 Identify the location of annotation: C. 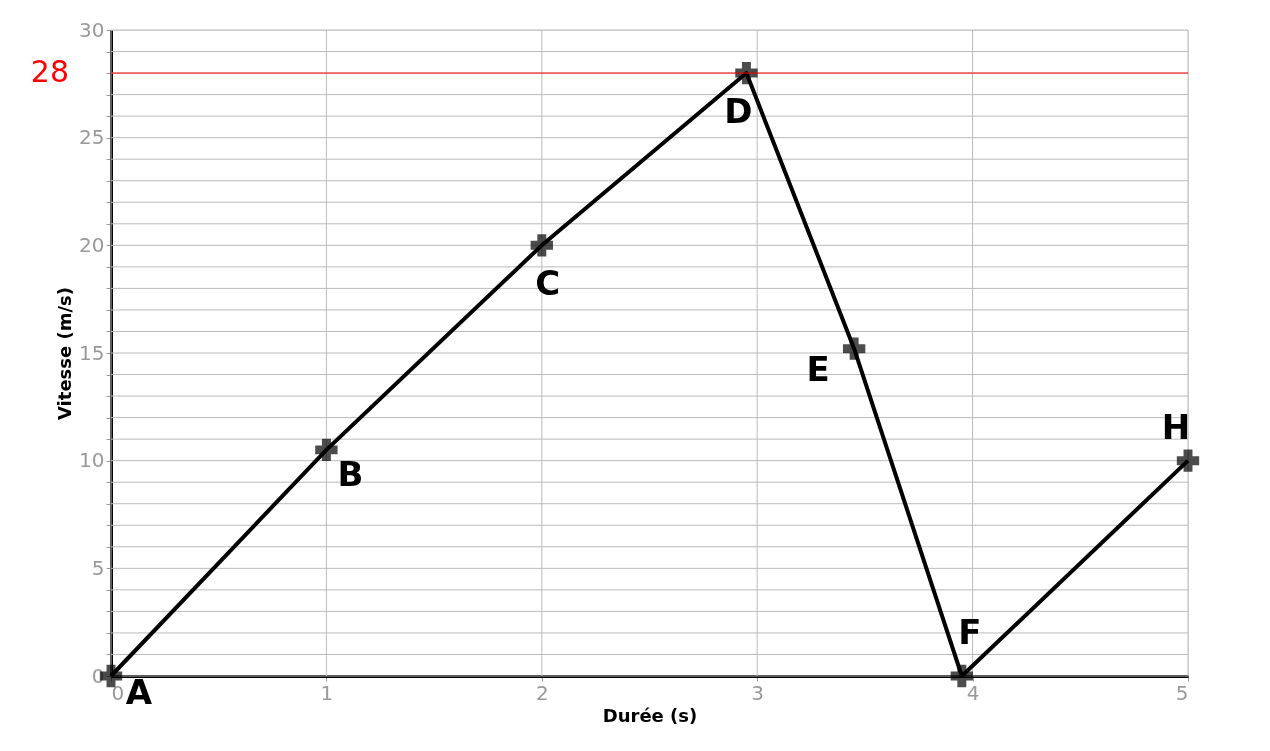
(548, 283).